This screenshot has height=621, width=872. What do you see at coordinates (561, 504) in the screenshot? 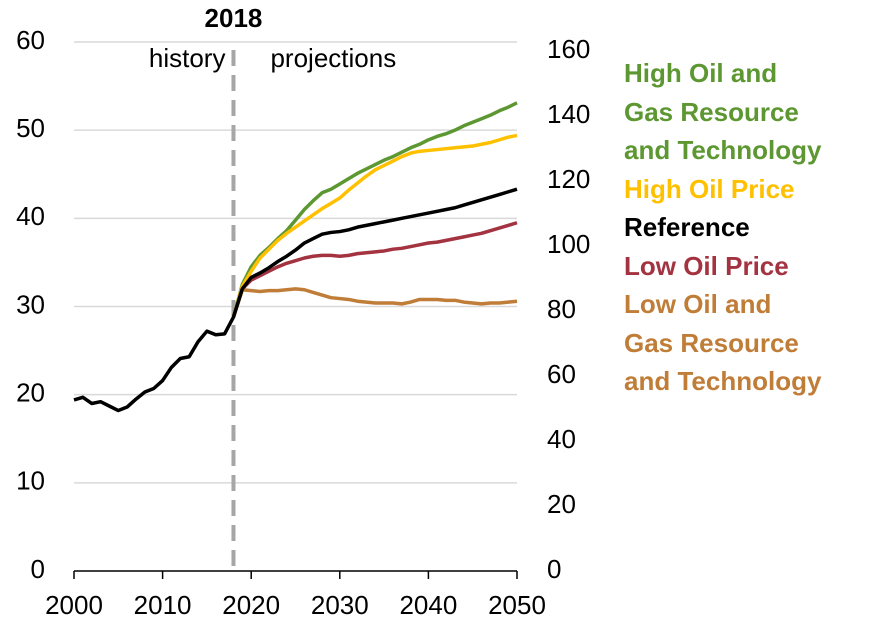
I see `y2-tick-label: 20` at bounding box center [561, 504].